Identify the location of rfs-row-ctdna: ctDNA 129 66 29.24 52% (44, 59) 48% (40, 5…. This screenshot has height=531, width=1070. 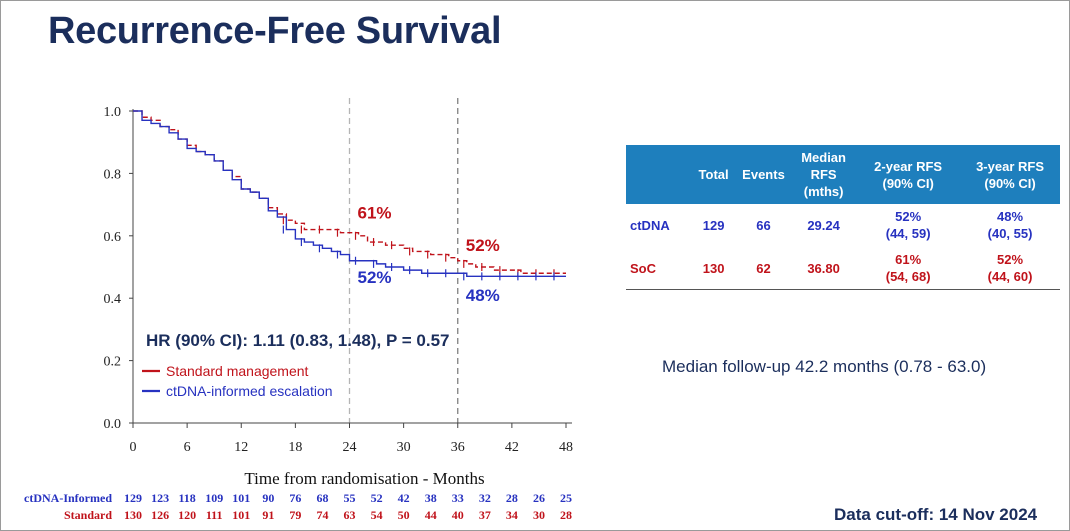
(843, 225).